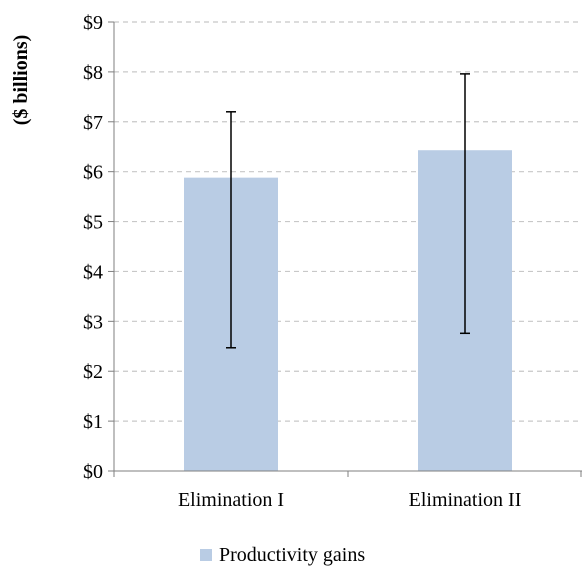 The image size is (582, 577). I want to click on y-tick-label: $1, so click(93, 422).